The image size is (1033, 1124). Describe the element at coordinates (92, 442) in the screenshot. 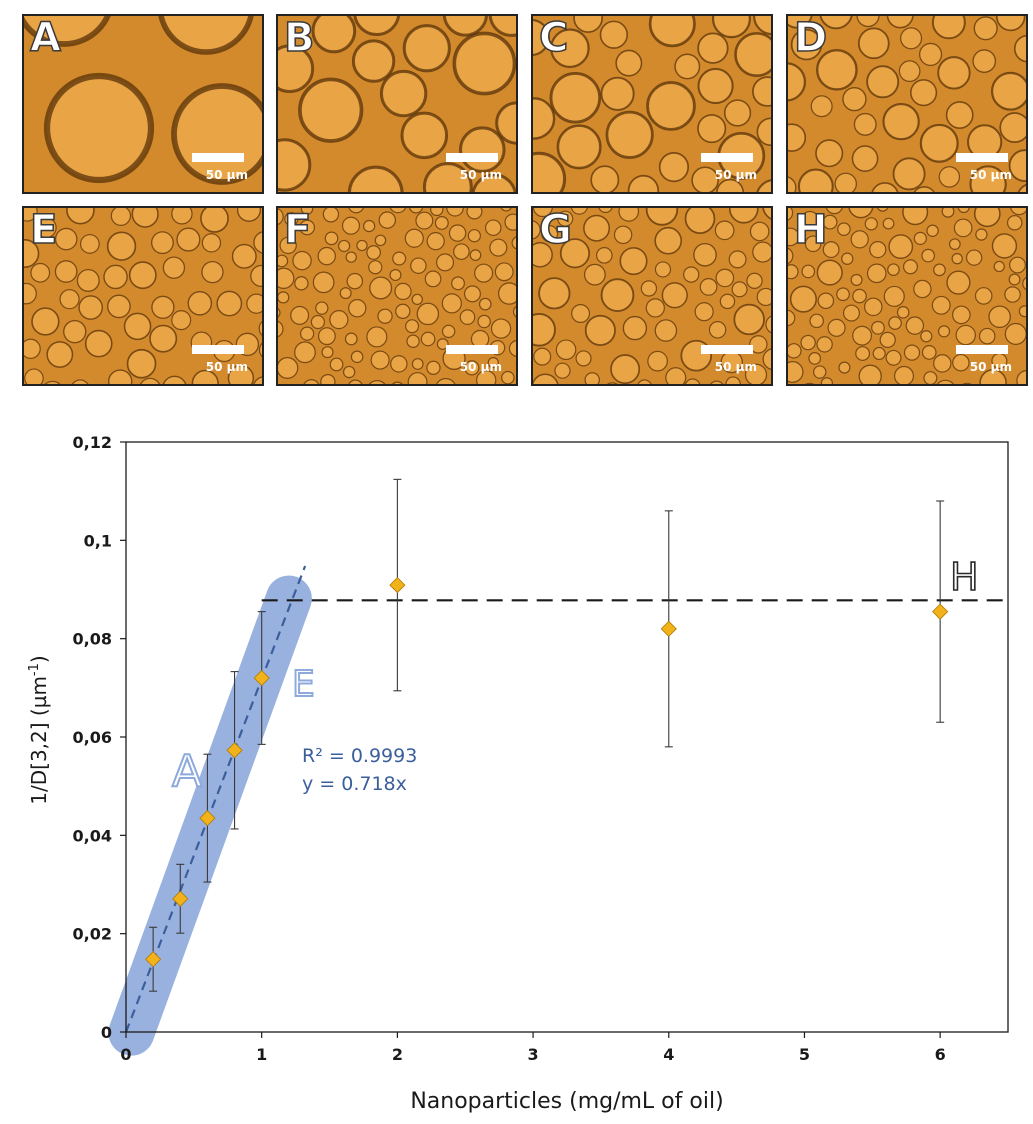

I see `y-tick-label: 0,12` at that location.